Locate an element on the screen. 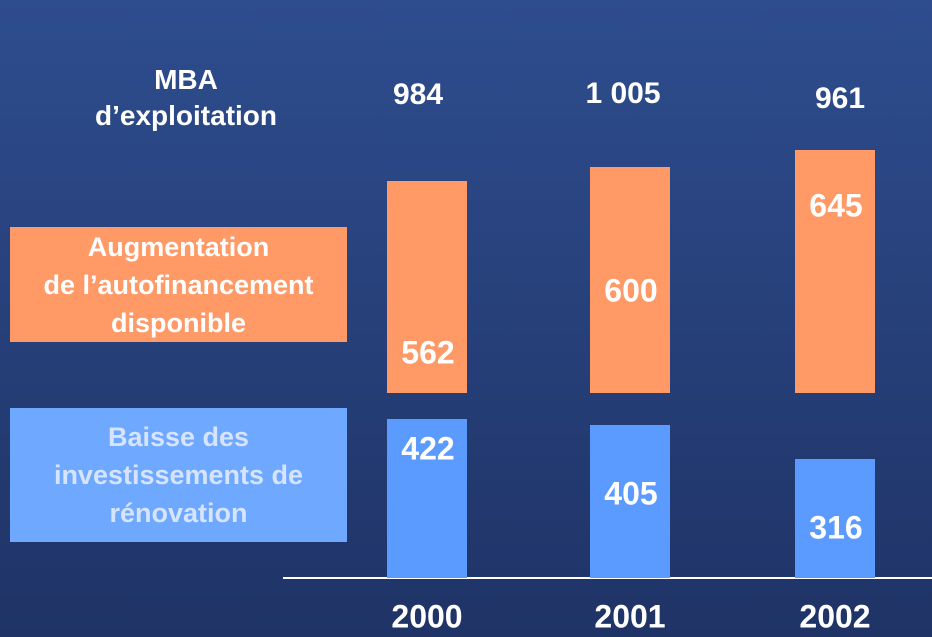 This screenshot has width=932, height=637. value-label: 645 is located at coordinates (836, 205).